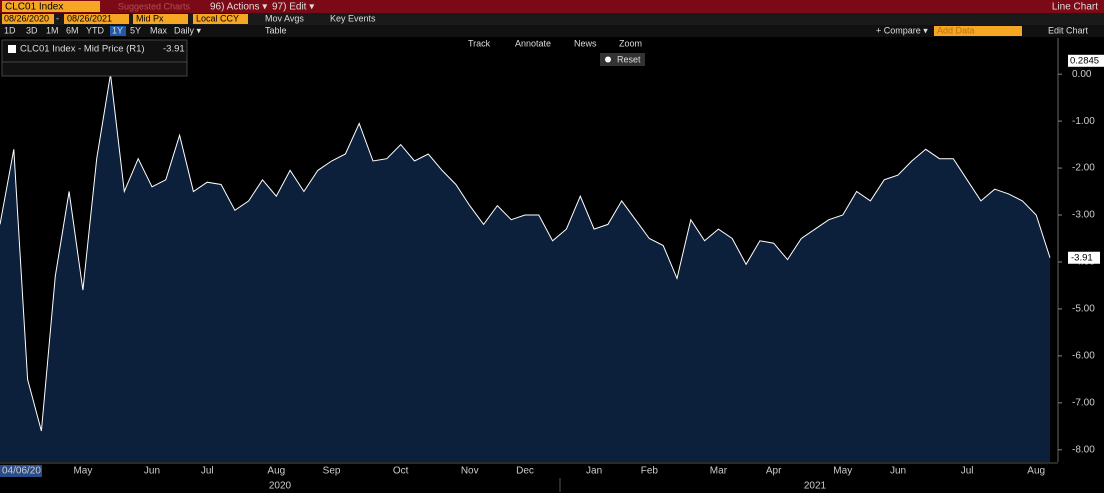 The width and height of the screenshot is (1104, 493). Describe the element at coordinates (353, 18) in the screenshot. I see `key-events: Key Events` at that location.